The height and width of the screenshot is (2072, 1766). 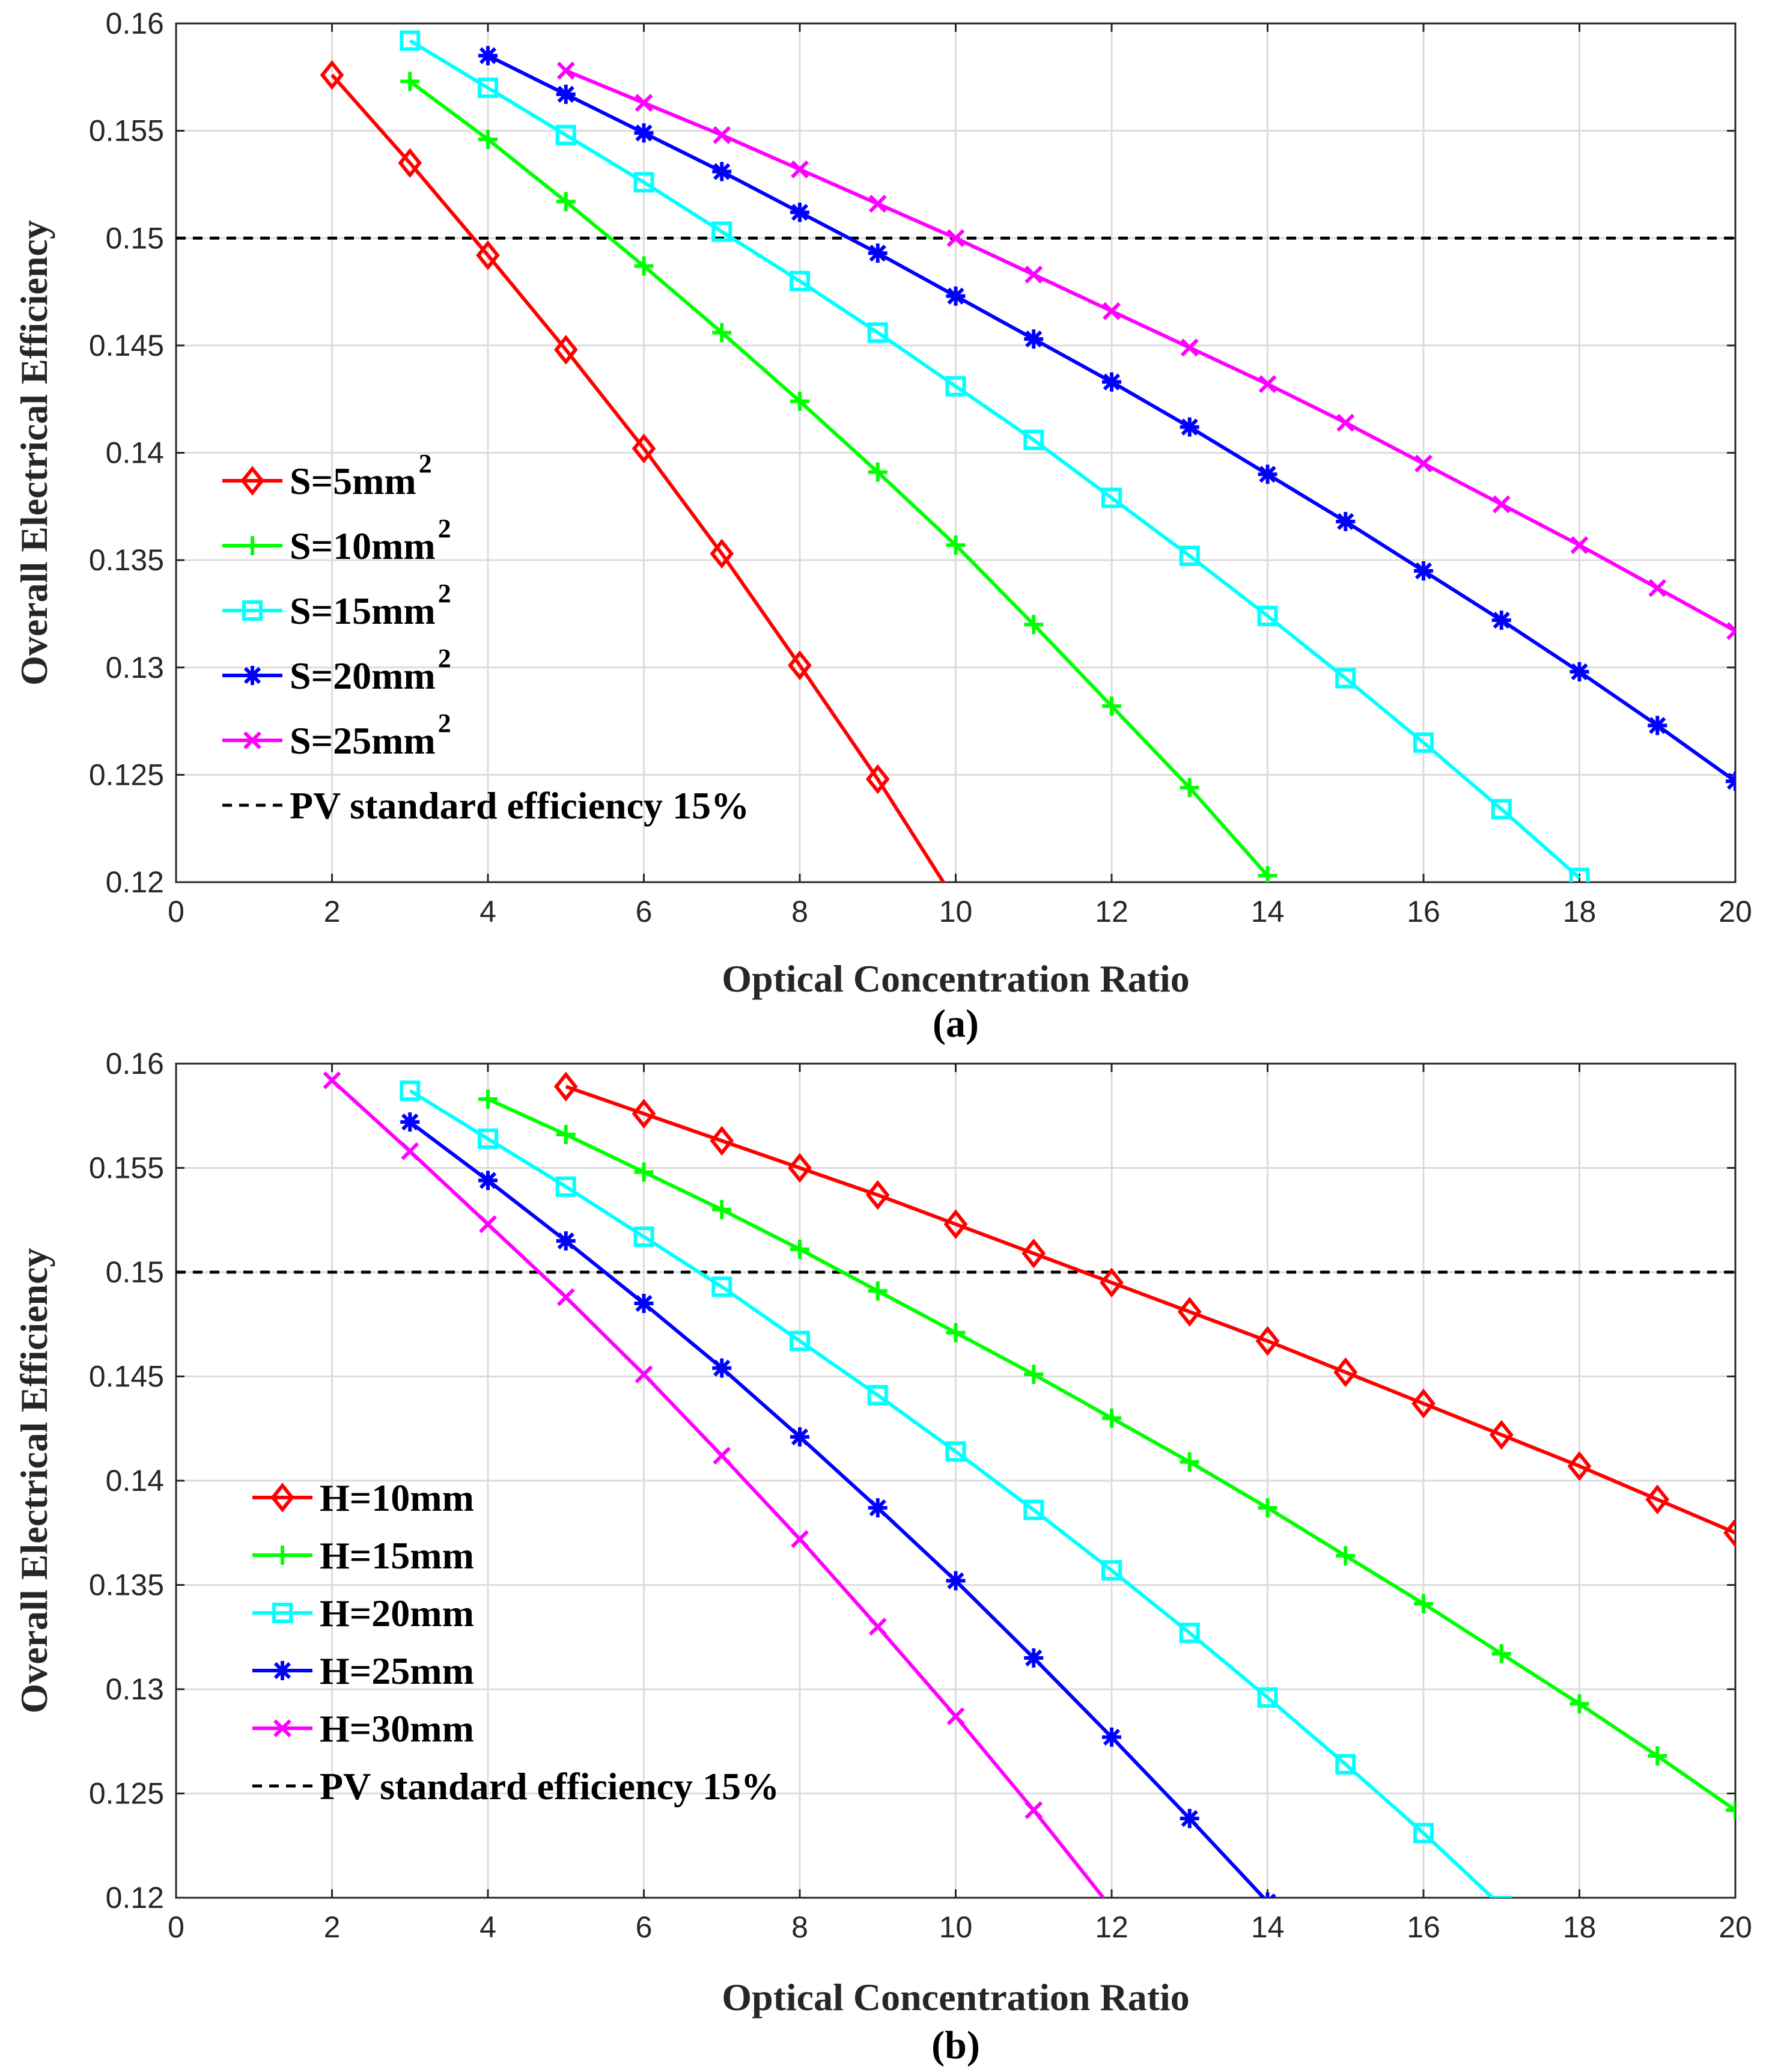 What do you see at coordinates (363, 1613) in the screenshot?
I see `legend-item: H=20mm` at bounding box center [363, 1613].